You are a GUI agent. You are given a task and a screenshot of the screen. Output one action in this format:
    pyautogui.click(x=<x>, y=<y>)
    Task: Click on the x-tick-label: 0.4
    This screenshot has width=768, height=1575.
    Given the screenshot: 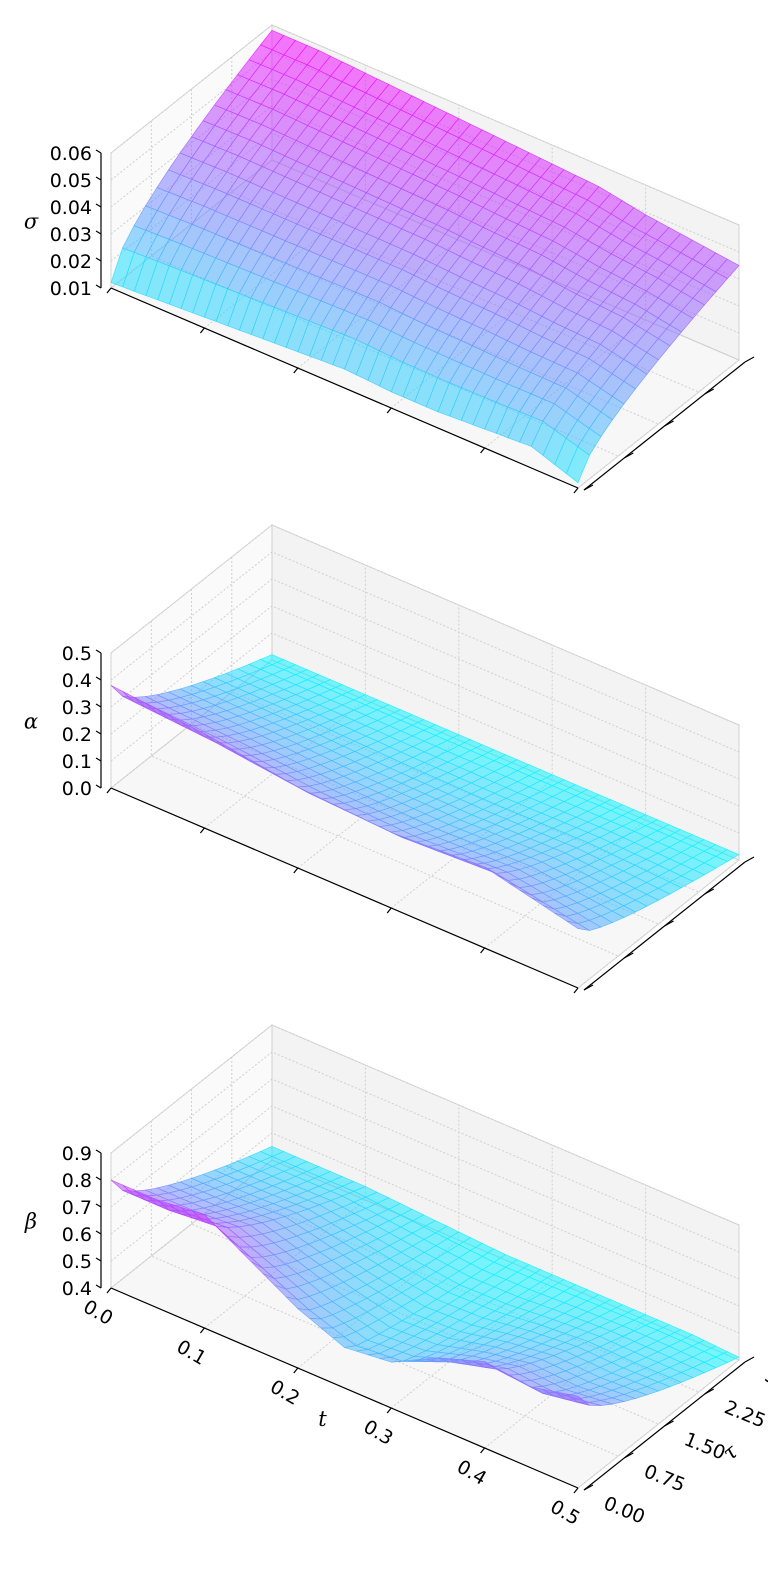 What is the action you would take?
    pyautogui.click(x=471, y=1473)
    